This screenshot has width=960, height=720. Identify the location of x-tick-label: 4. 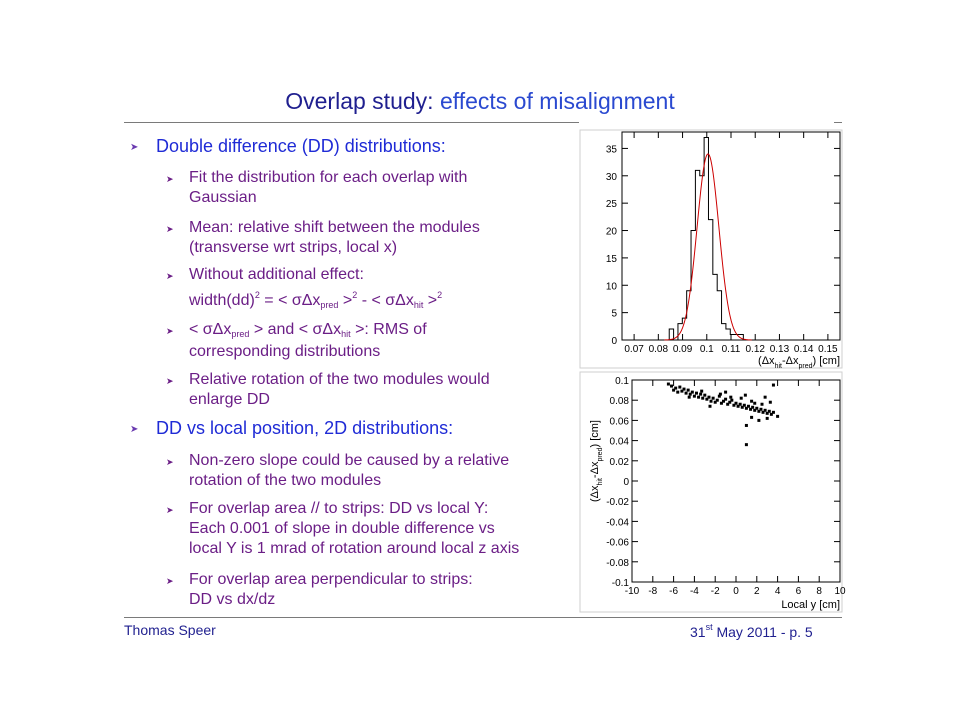
(778, 591).